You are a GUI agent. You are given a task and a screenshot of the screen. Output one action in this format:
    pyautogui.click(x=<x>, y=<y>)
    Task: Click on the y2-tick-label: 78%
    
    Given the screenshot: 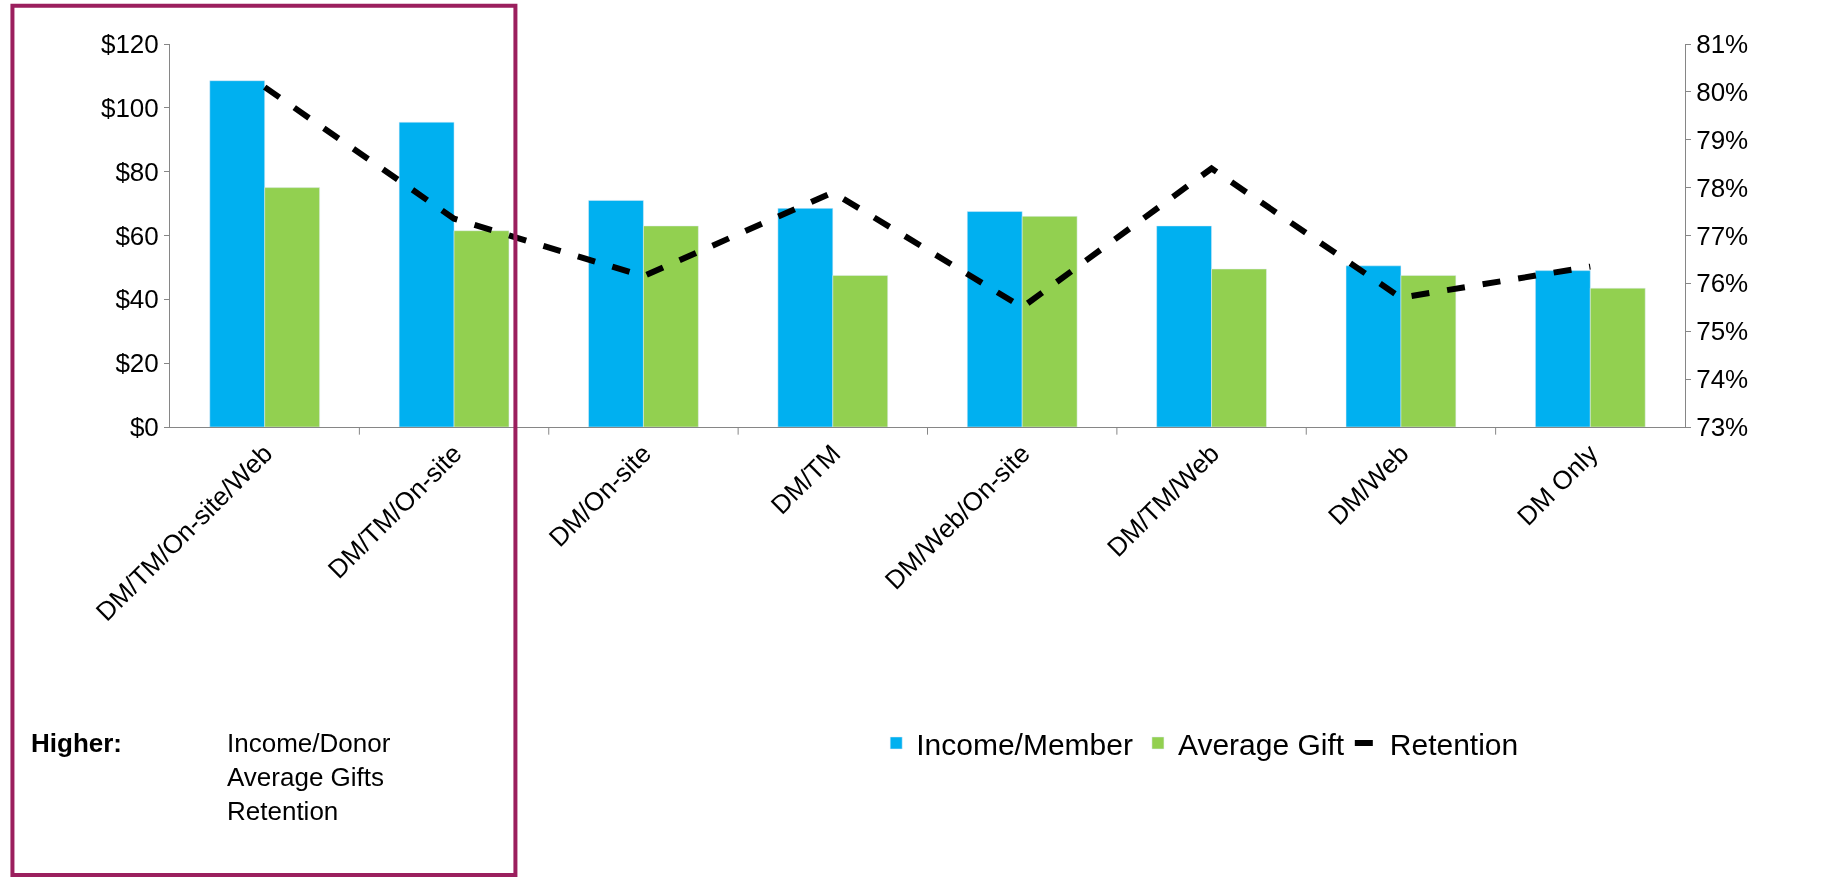 What is the action you would take?
    pyautogui.click(x=1722, y=187)
    